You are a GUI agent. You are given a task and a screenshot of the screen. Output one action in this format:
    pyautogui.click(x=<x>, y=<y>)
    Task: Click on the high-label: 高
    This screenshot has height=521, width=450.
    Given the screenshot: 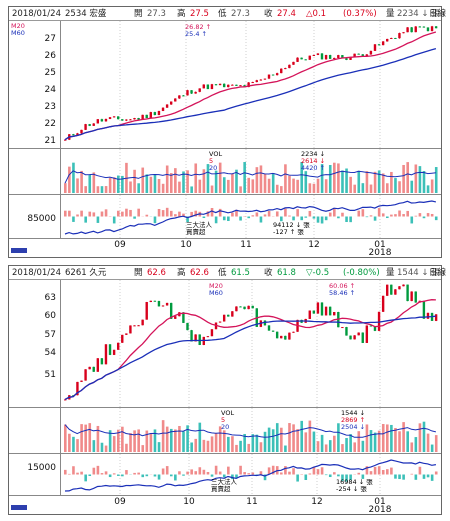 What is the action you would take?
    pyautogui.click(x=181, y=14)
    